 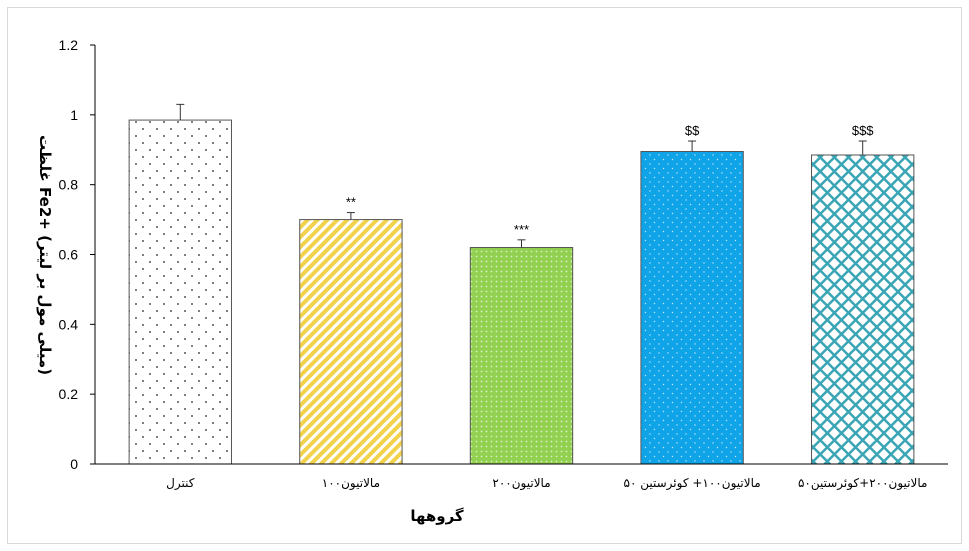 I want to click on y-tick-label: 0.8, so click(x=69, y=185).